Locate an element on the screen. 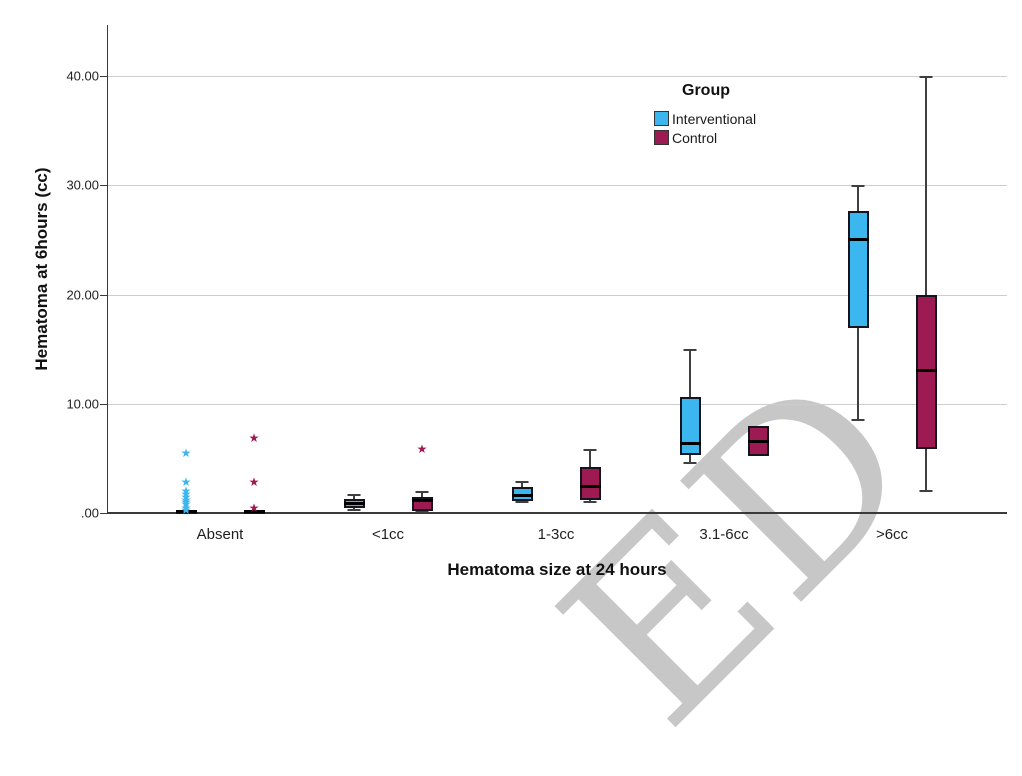 The height and width of the screenshot is (776, 1022). box-interventional-6cc is located at coordinates (858, 270).